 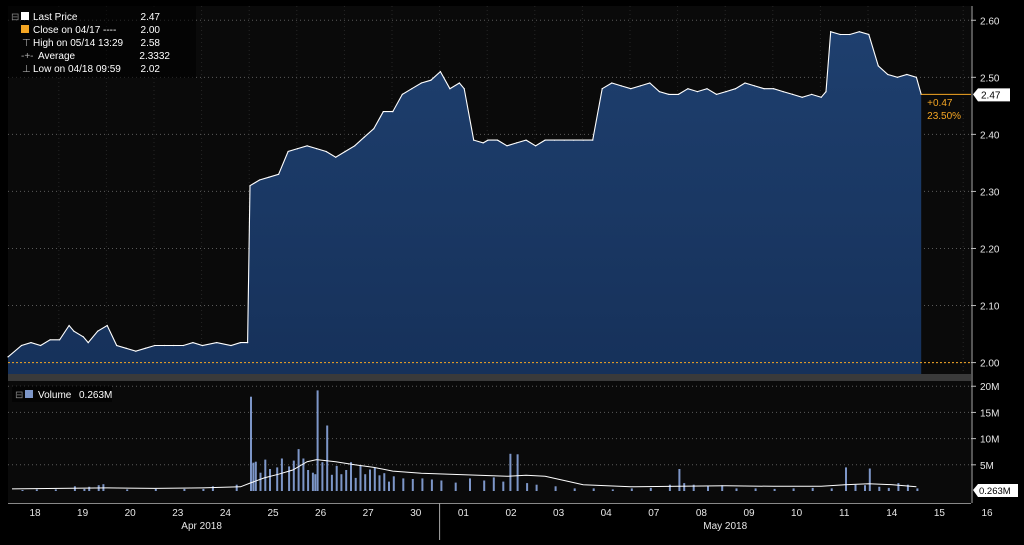 What do you see at coordinates (985, 427) in the screenshot?
I see `volume-y-axis: 5M 10M 15M 20M` at bounding box center [985, 427].